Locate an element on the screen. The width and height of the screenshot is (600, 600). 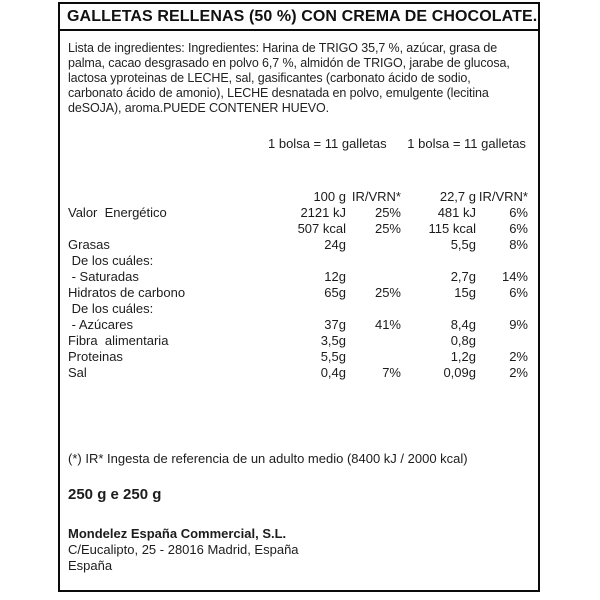
serving-note-right: 1 bolsa = 11 galletas is located at coordinates (466, 143).